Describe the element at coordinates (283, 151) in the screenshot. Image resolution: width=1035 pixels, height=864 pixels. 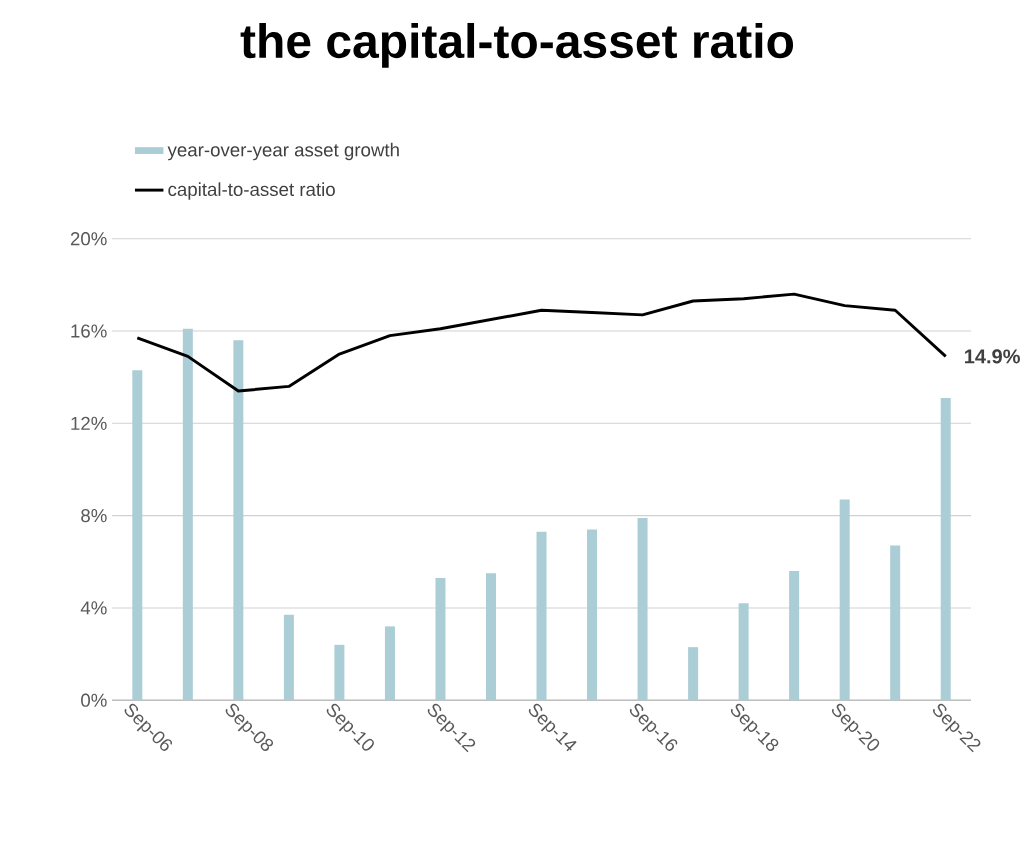
I see `legend-label: year-over-year asset growth` at that location.